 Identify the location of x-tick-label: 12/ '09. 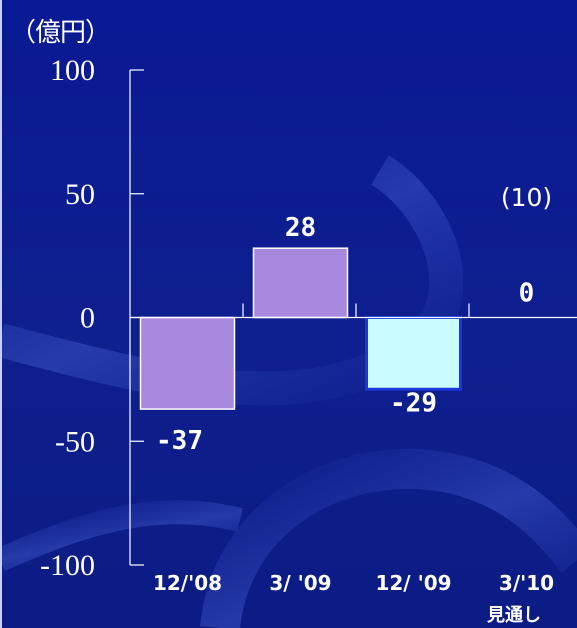
(413, 583).